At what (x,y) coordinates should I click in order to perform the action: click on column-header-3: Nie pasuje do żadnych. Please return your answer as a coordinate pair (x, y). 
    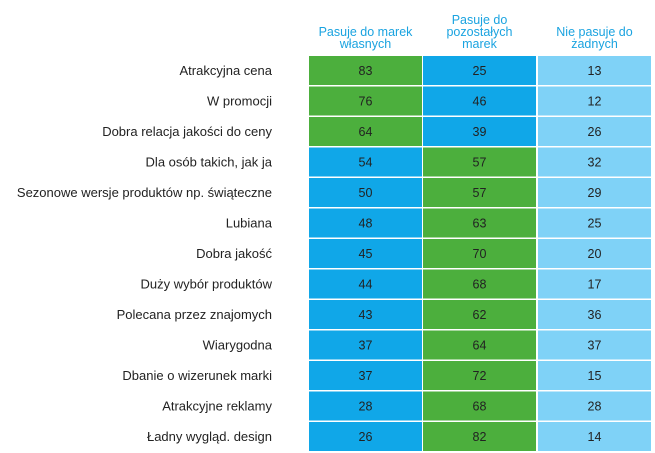
    Looking at the image, I should click on (594, 38).